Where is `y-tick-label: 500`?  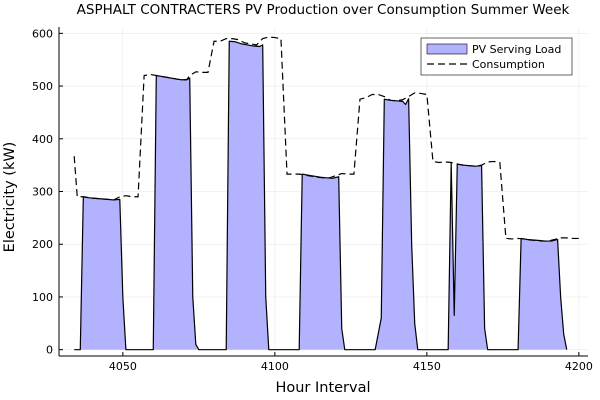
y-tick-label: 500 is located at coordinates (42, 86).